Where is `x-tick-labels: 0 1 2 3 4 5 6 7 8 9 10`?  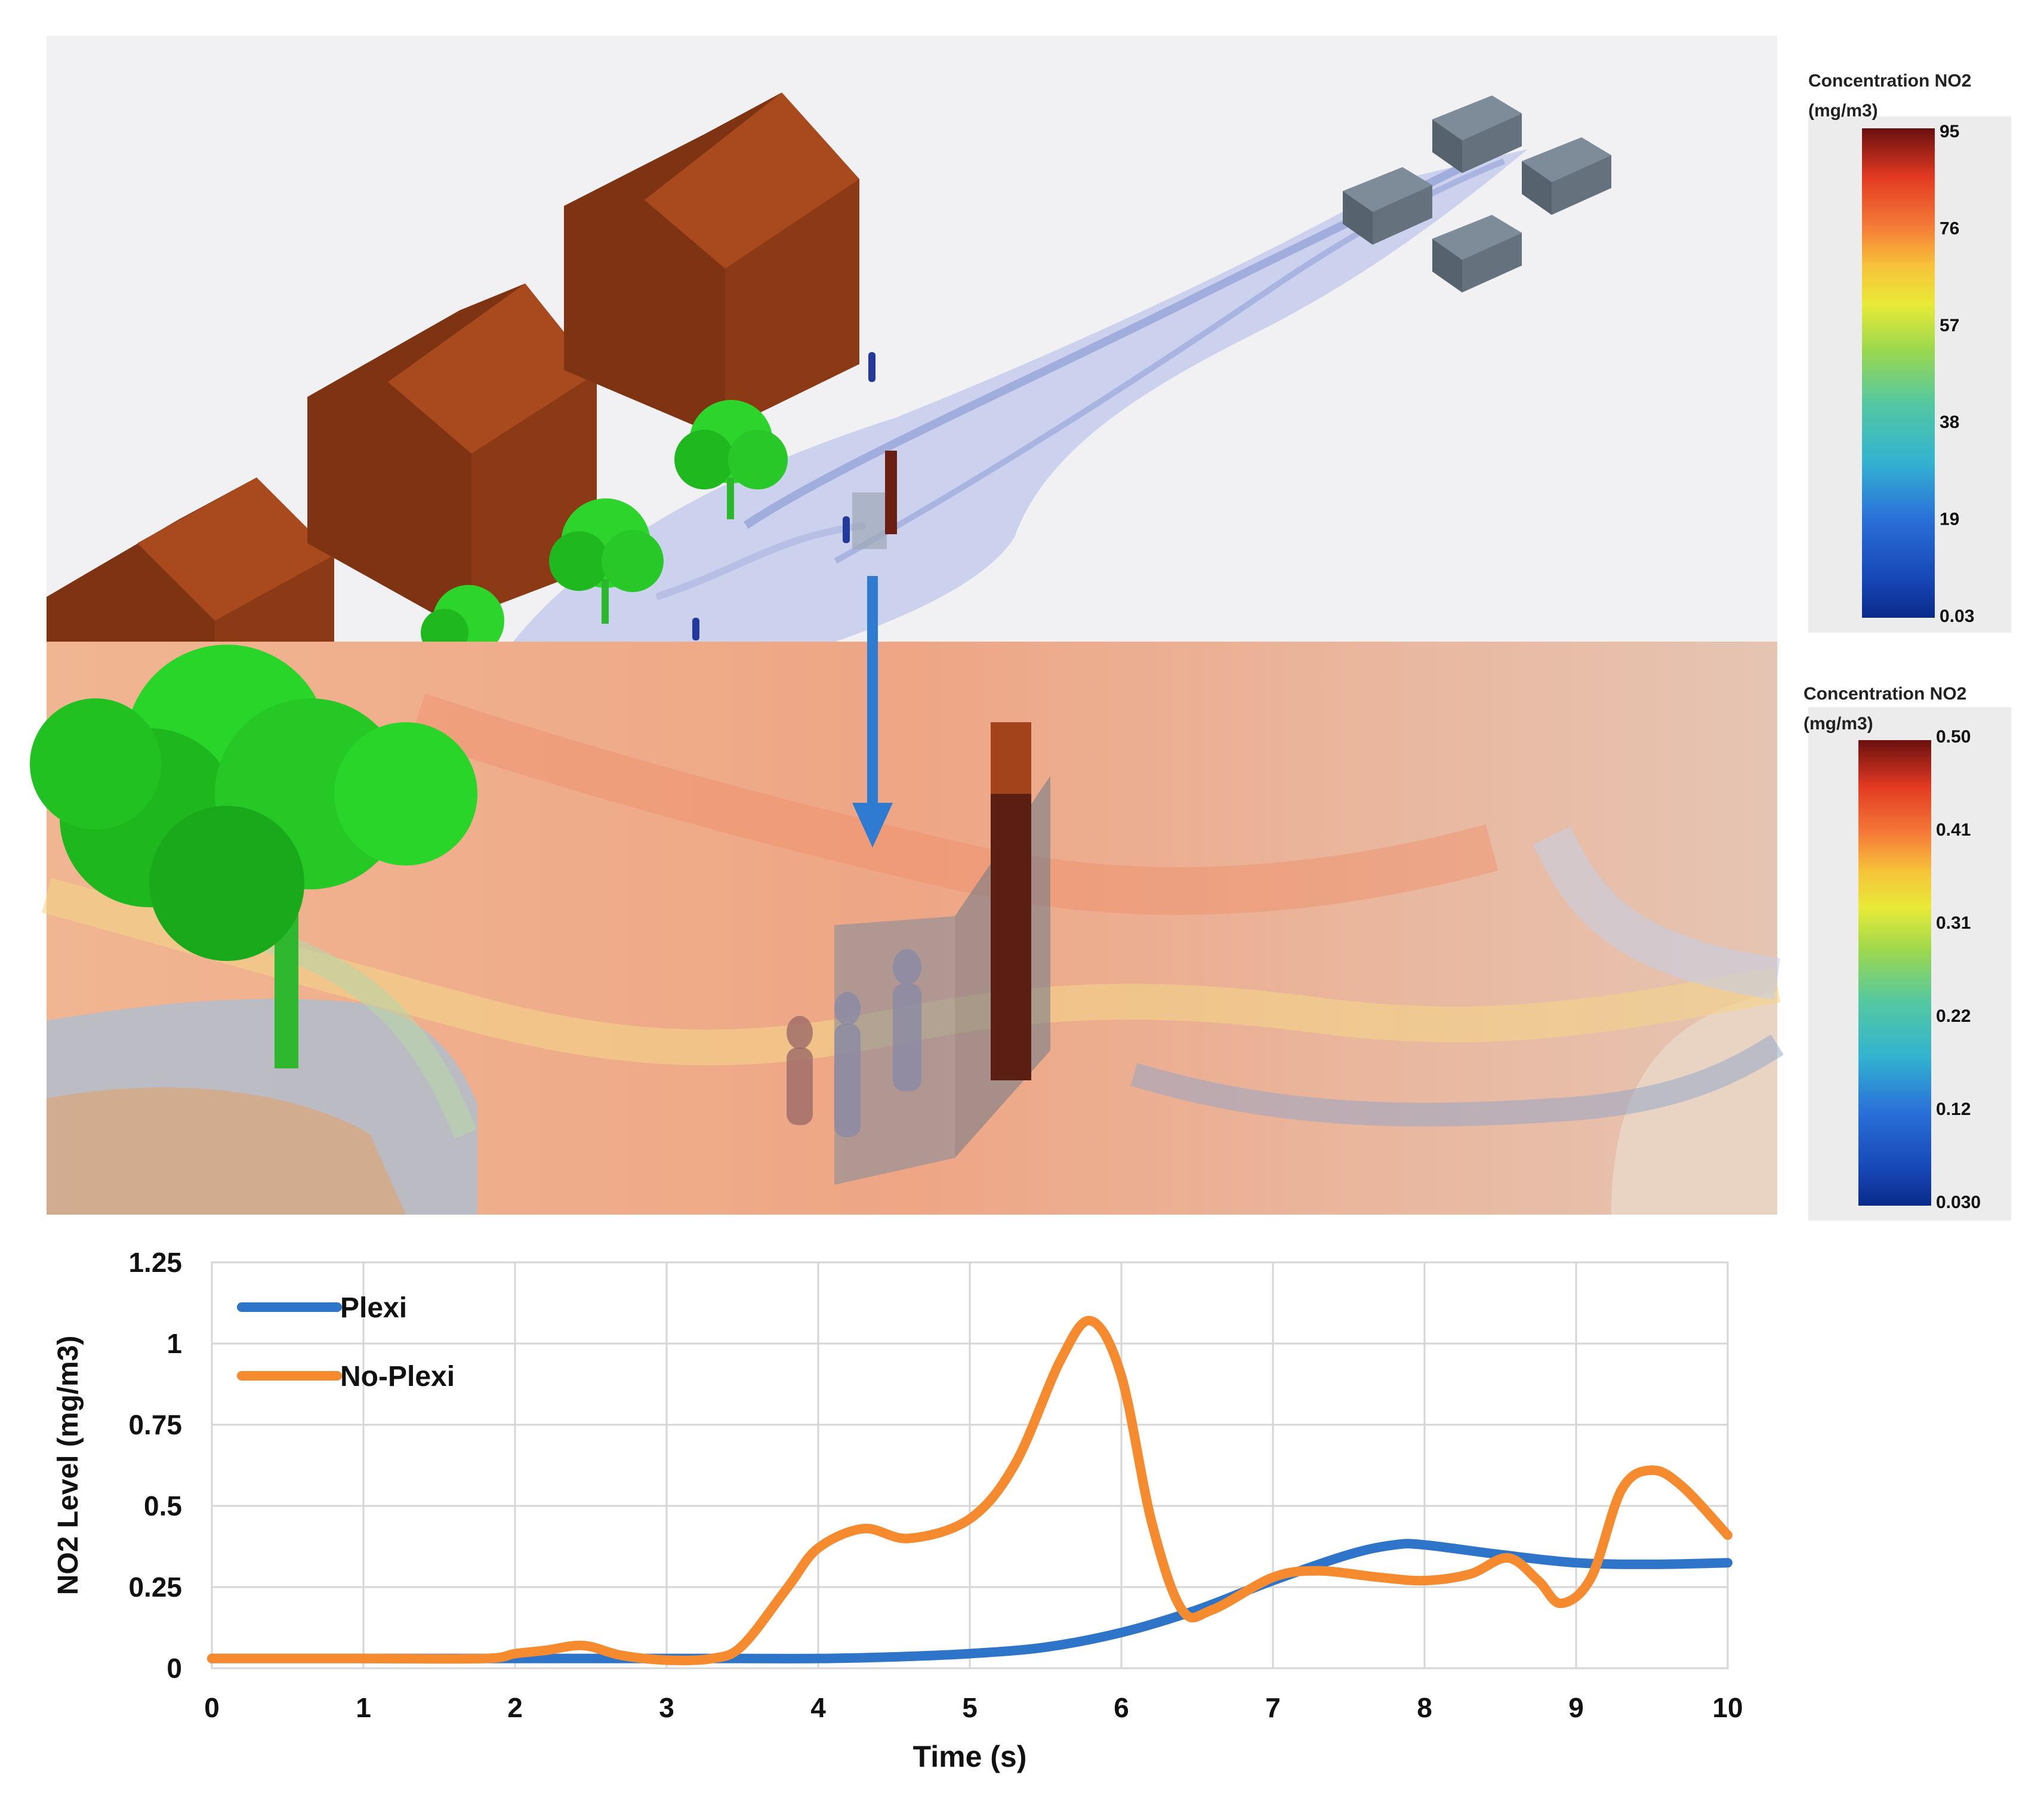 x-tick-labels: 0 1 2 3 4 5 6 7 8 9 10 is located at coordinates (973, 1708).